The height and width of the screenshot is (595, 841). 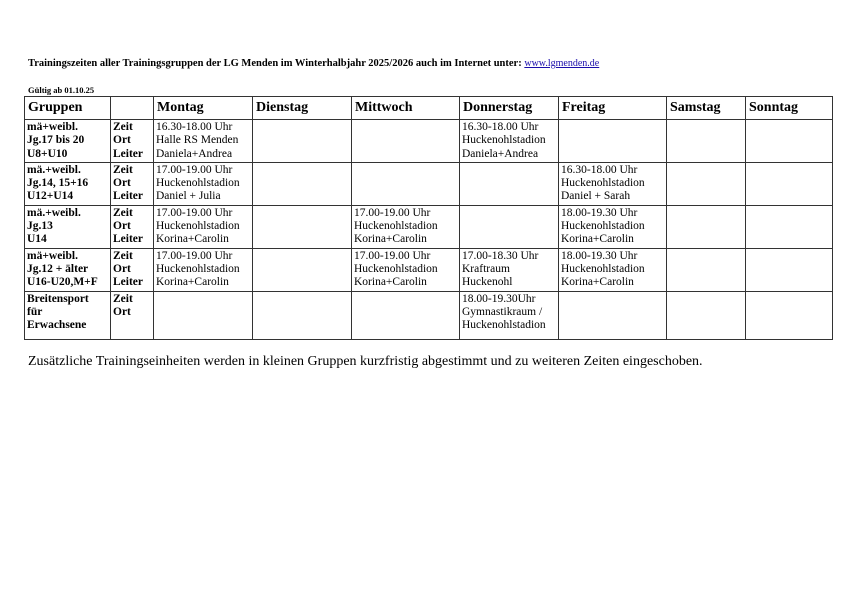 I want to click on cell-line: Halle RS Menden, so click(x=197, y=140).